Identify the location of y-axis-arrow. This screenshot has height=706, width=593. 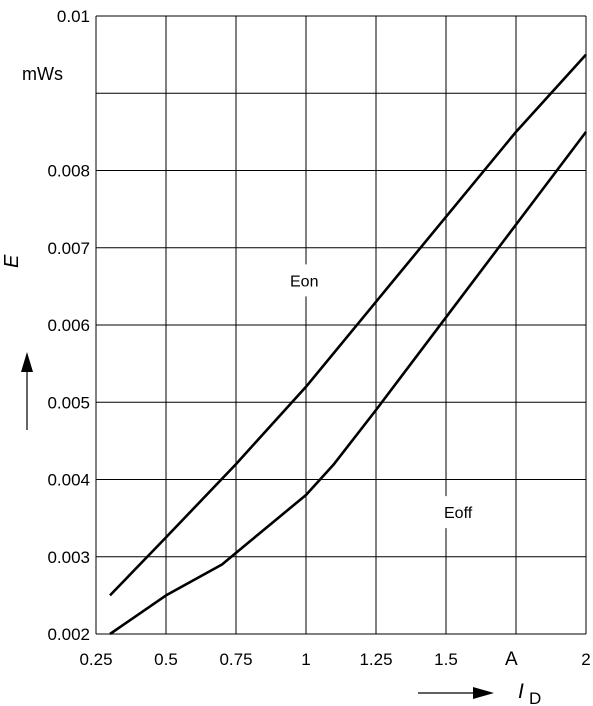
(27, 391).